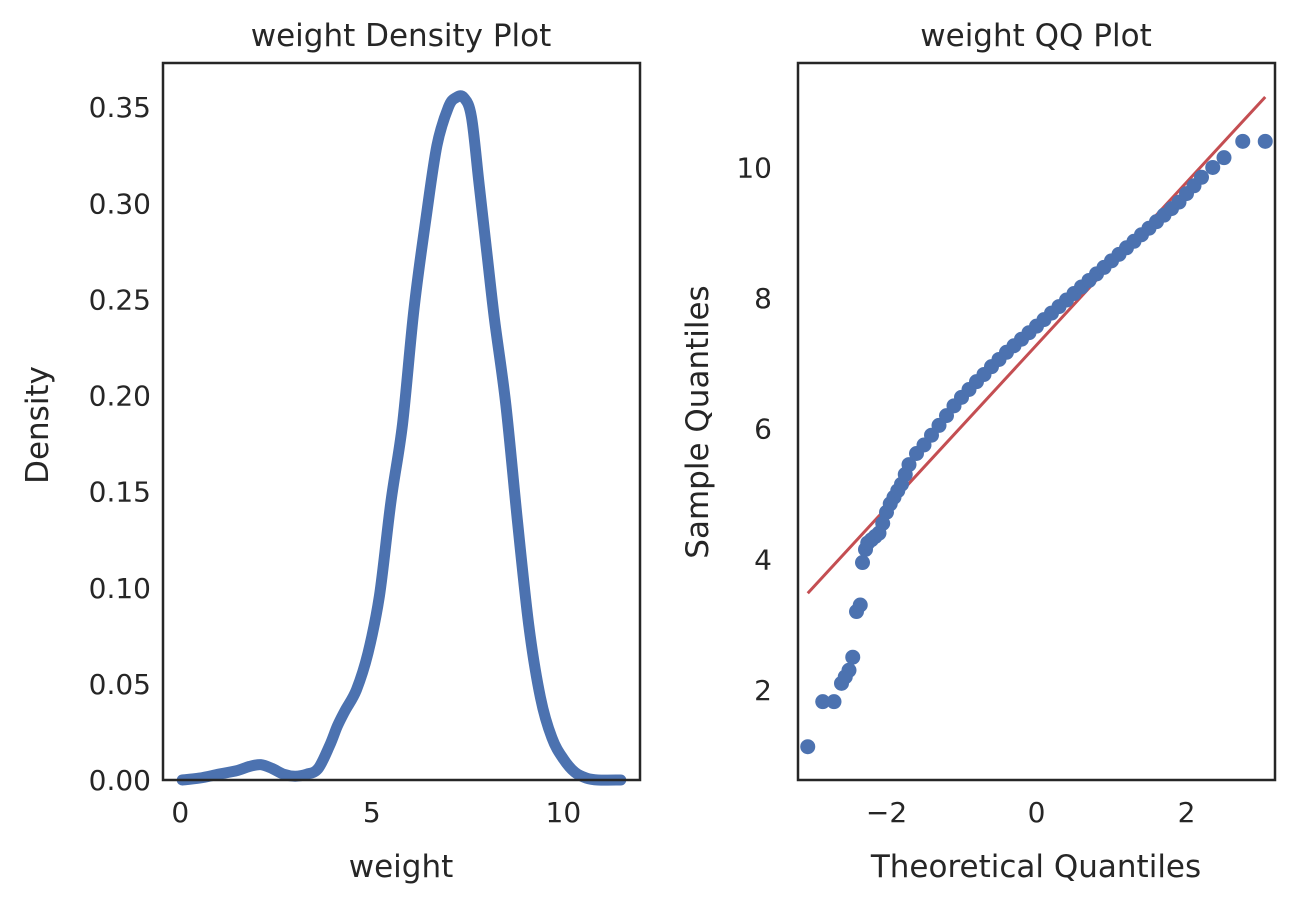  What do you see at coordinates (120, 444) in the screenshot?
I see `density-y-axis: 0.00 0.05 0.10 0.15 0.20 0.25 0.30 0.35` at bounding box center [120, 444].